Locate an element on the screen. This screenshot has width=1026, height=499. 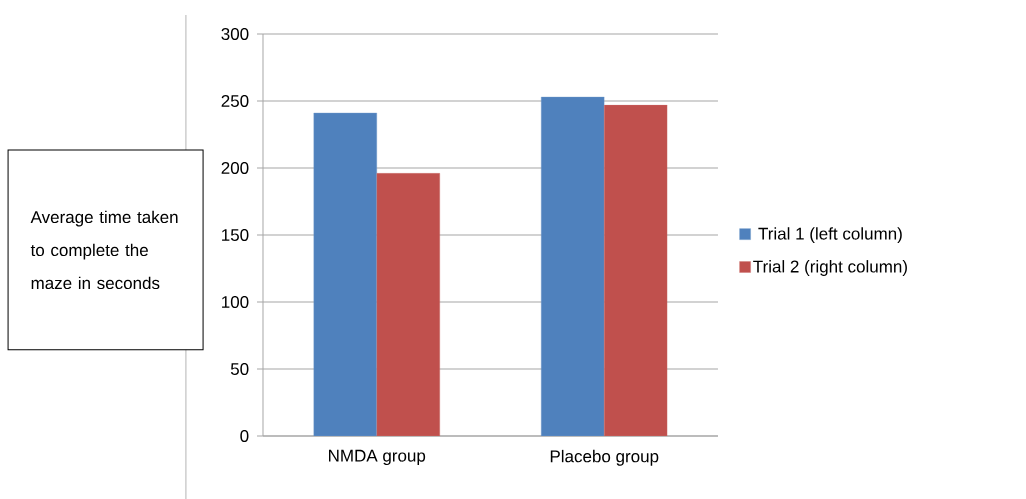
y-tick-label: 150 is located at coordinates (235, 235).